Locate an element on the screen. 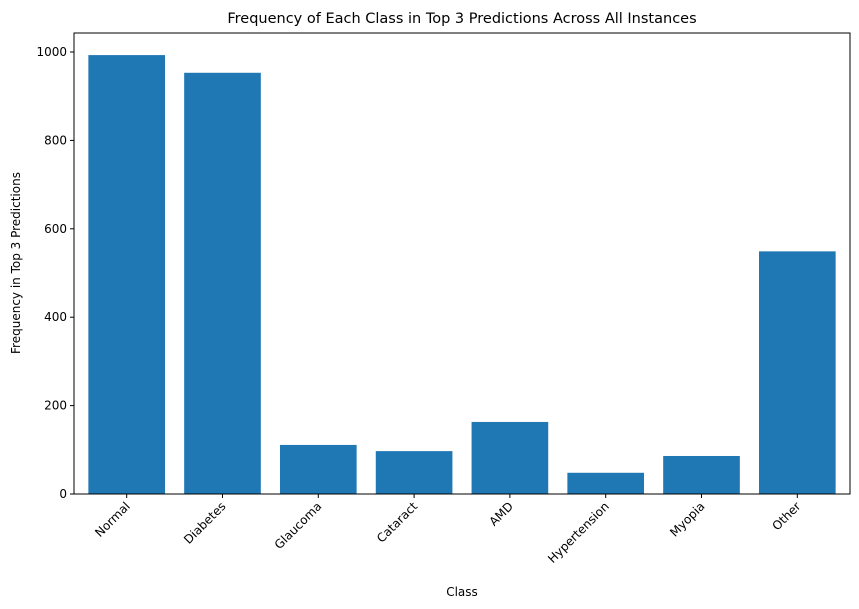 The width and height of the screenshot is (859, 609). y-tick-label: 400 is located at coordinates (55, 317).